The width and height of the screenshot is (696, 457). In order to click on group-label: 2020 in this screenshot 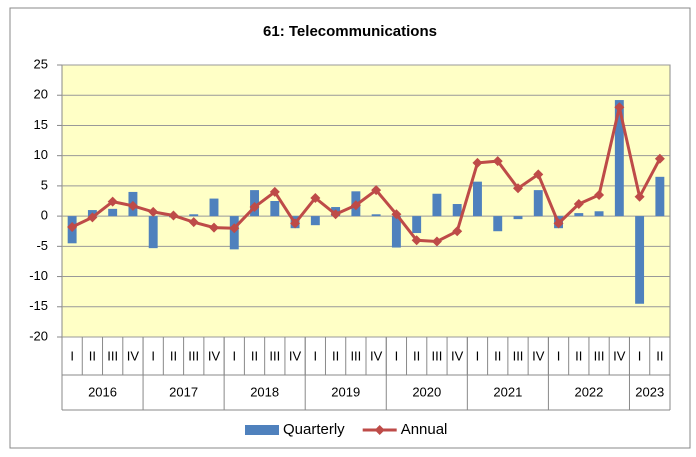, I will do `click(426, 391)`.